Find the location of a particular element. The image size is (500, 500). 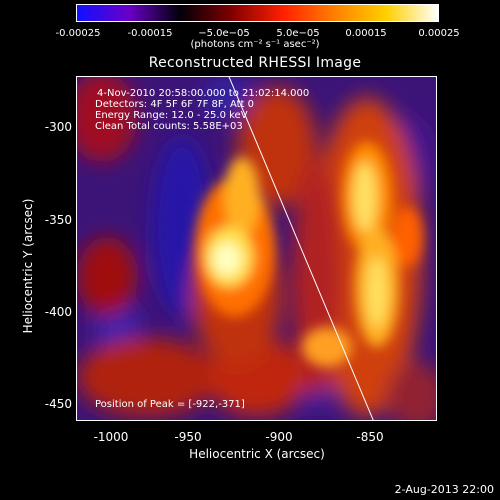

x-tick-label: -850 is located at coordinates (370, 437).